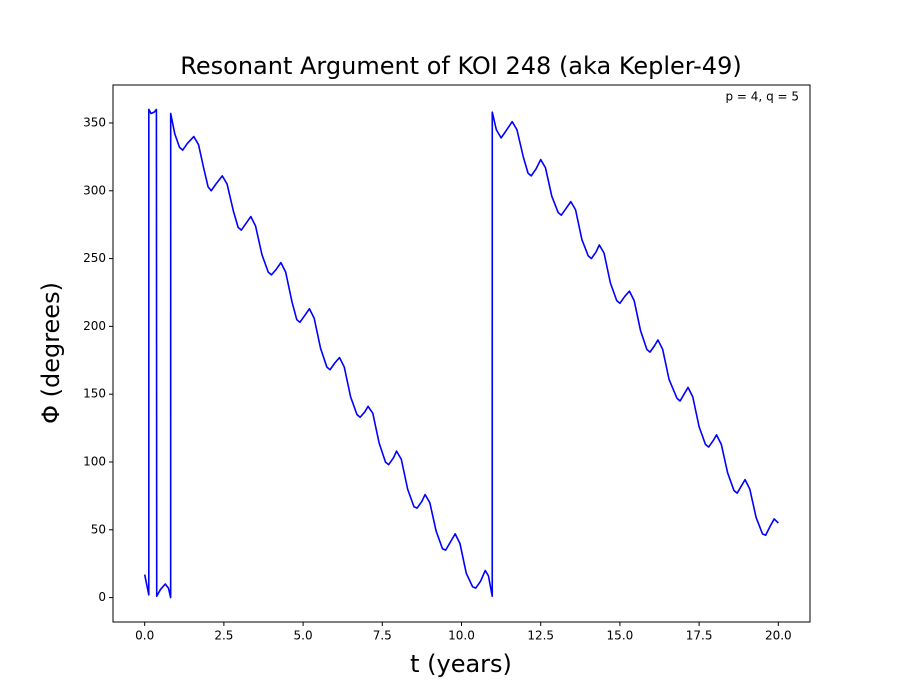  I want to click on x-tick-label: 12.5, so click(540, 636).